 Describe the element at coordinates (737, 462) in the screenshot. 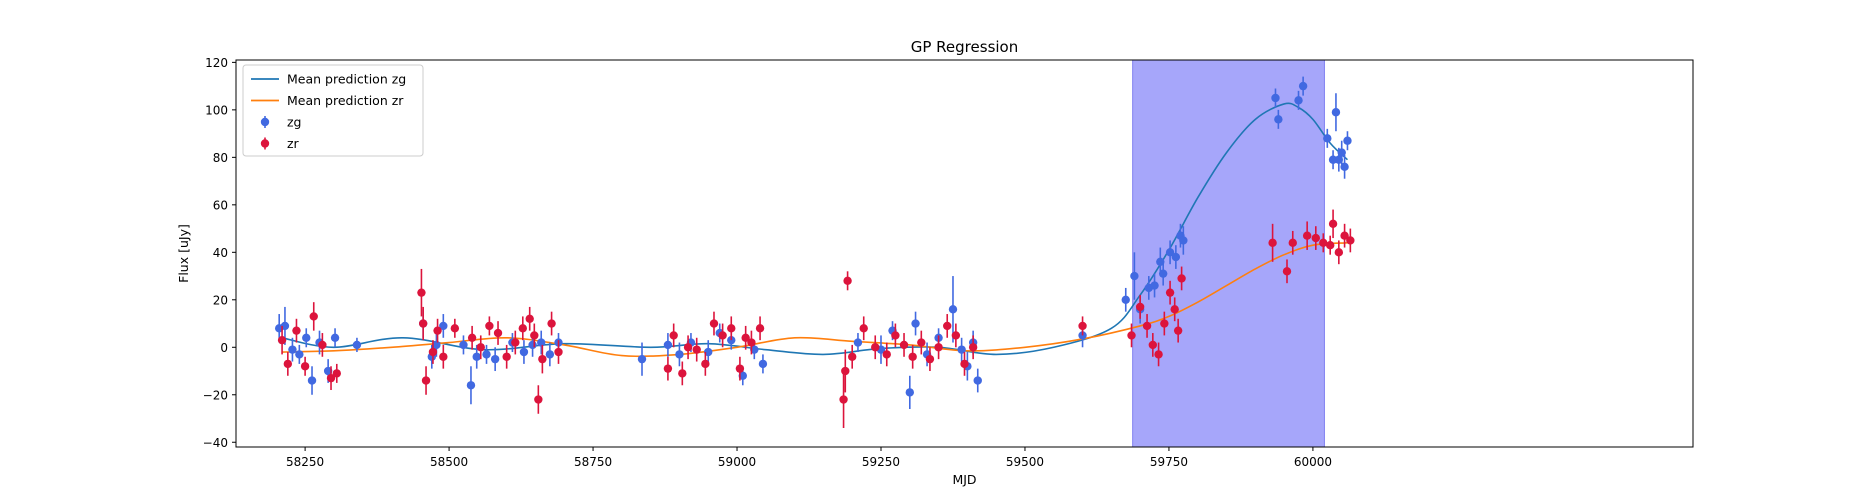

I see `x-tick-label: 59000` at that location.